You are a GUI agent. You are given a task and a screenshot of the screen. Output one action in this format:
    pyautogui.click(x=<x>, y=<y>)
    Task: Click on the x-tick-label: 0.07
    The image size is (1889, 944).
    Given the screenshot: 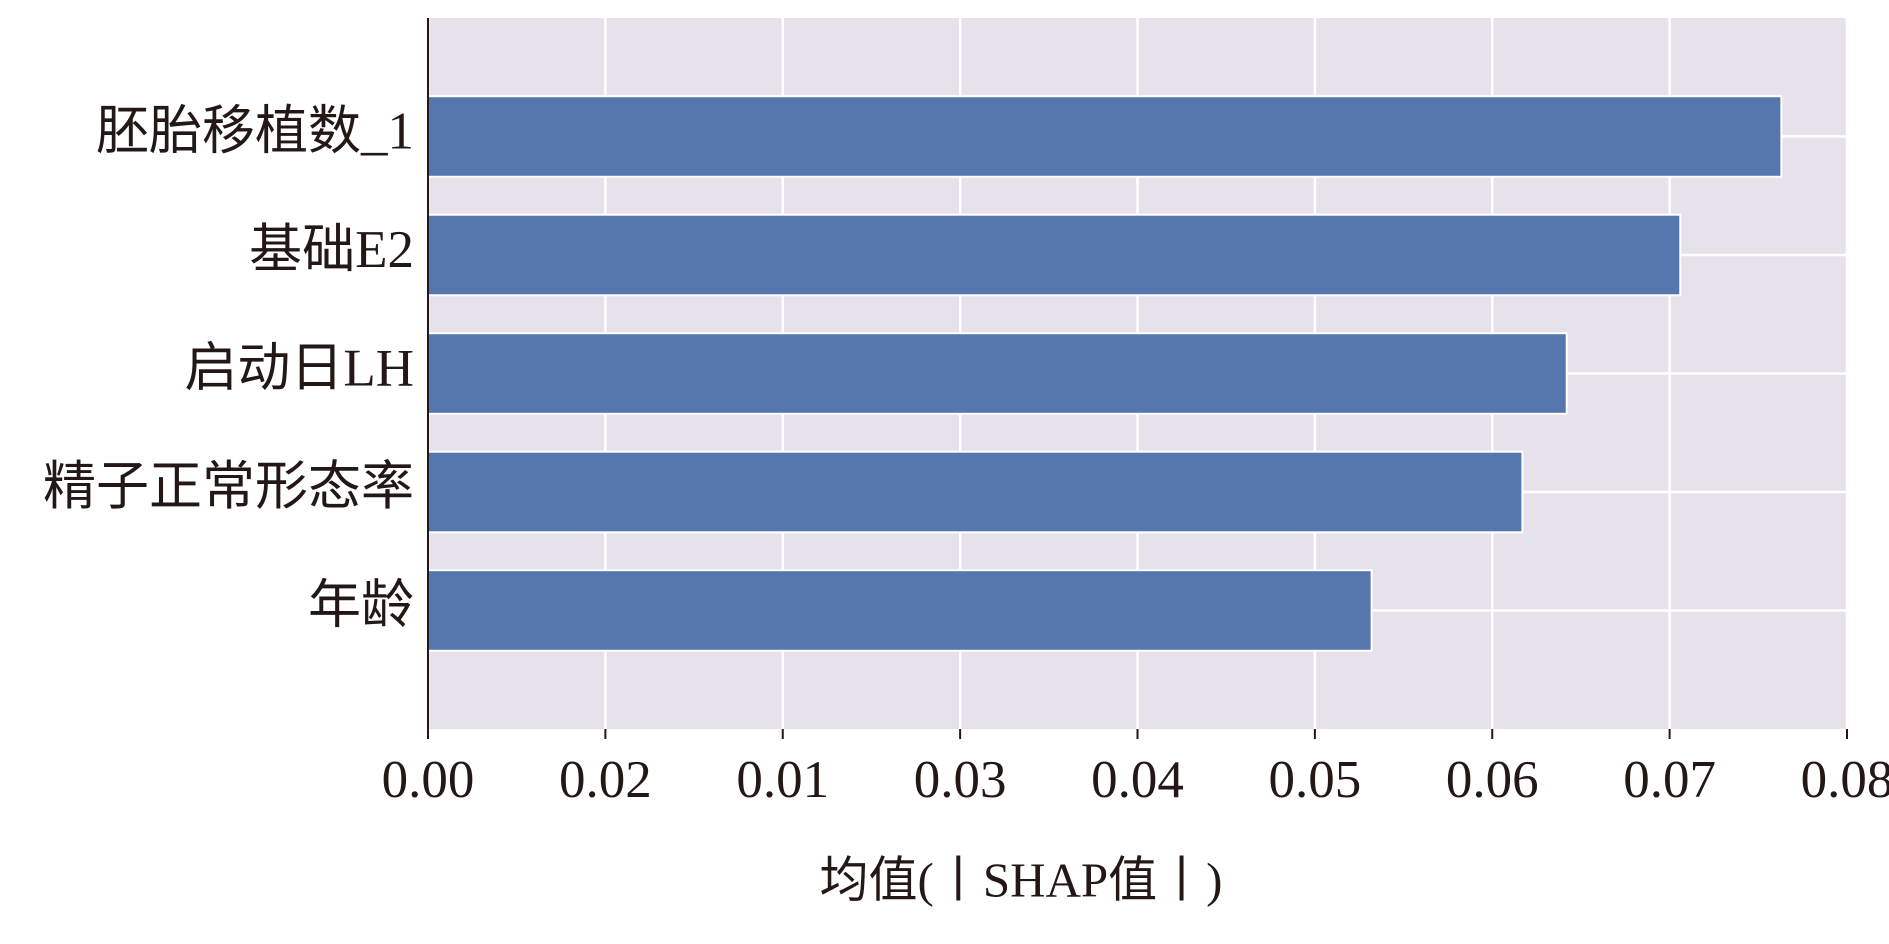 What is the action you would take?
    pyautogui.click(x=1669, y=780)
    